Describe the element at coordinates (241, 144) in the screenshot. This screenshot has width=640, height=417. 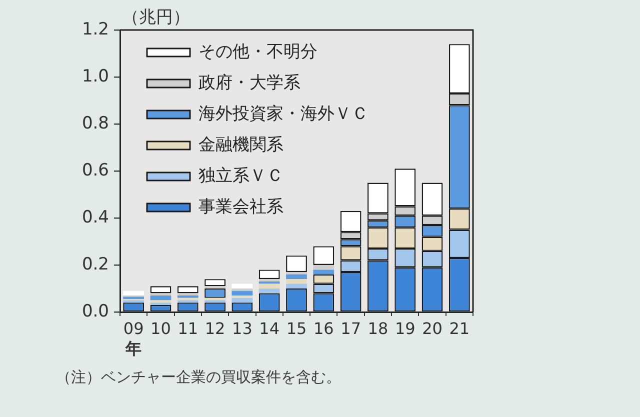
I see `legend-label: 金融機関系` at that location.